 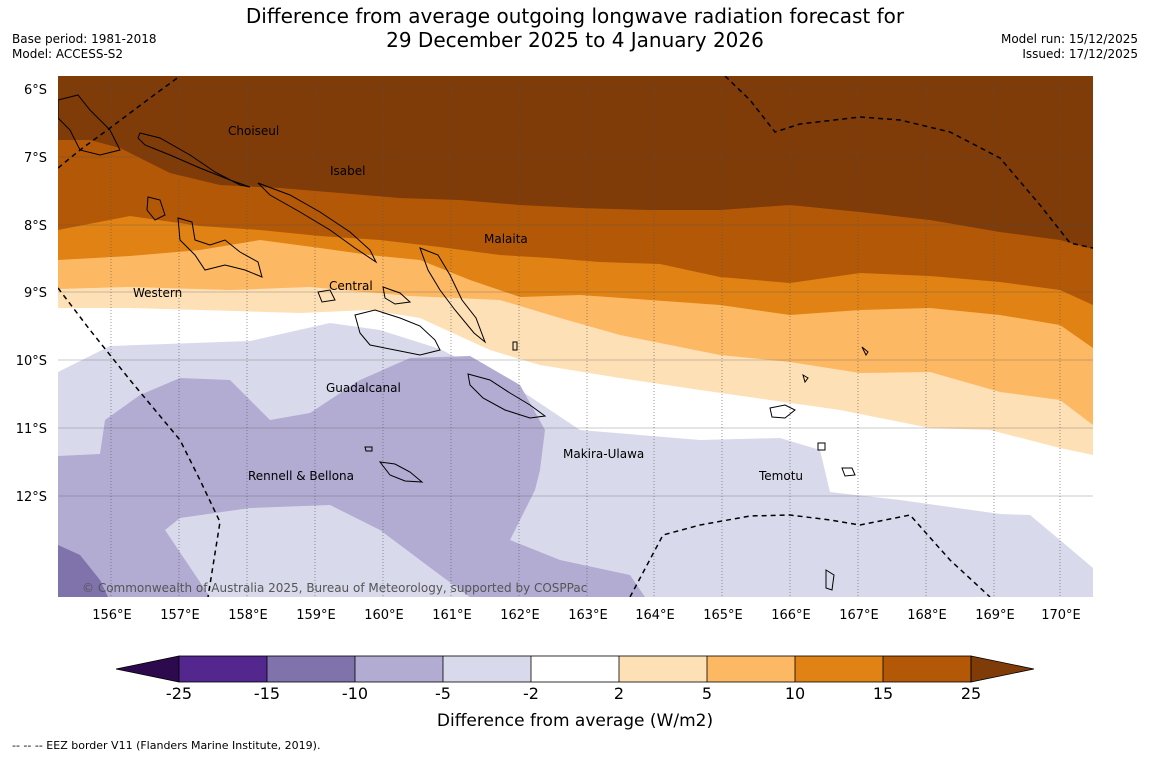 I want to click on colorbar-tick: 25, so click(x=971, y=693).